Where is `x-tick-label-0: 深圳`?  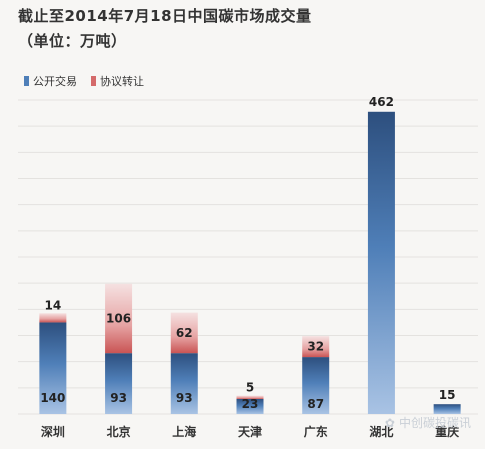 x-tick-label-0: 深圳 is located at coordinates (53, 431).